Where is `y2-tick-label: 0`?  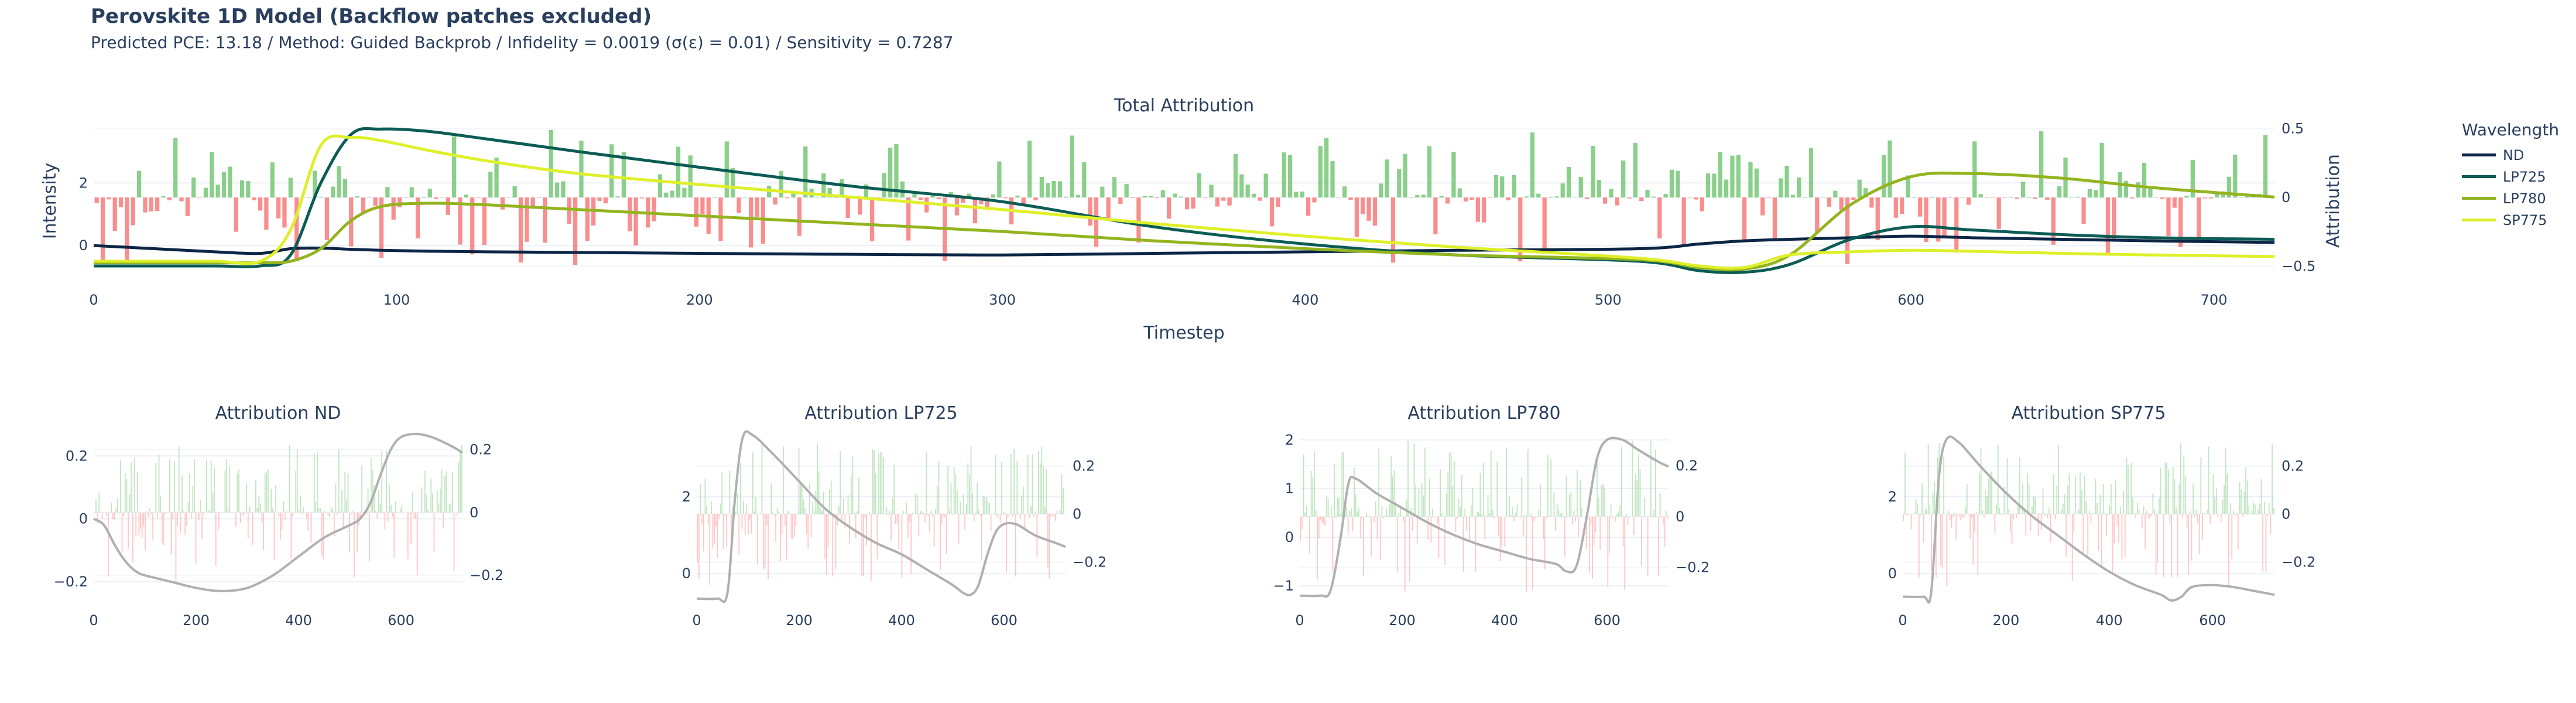
y2-tick-label: 0 is located at coordinates (2286, 514).